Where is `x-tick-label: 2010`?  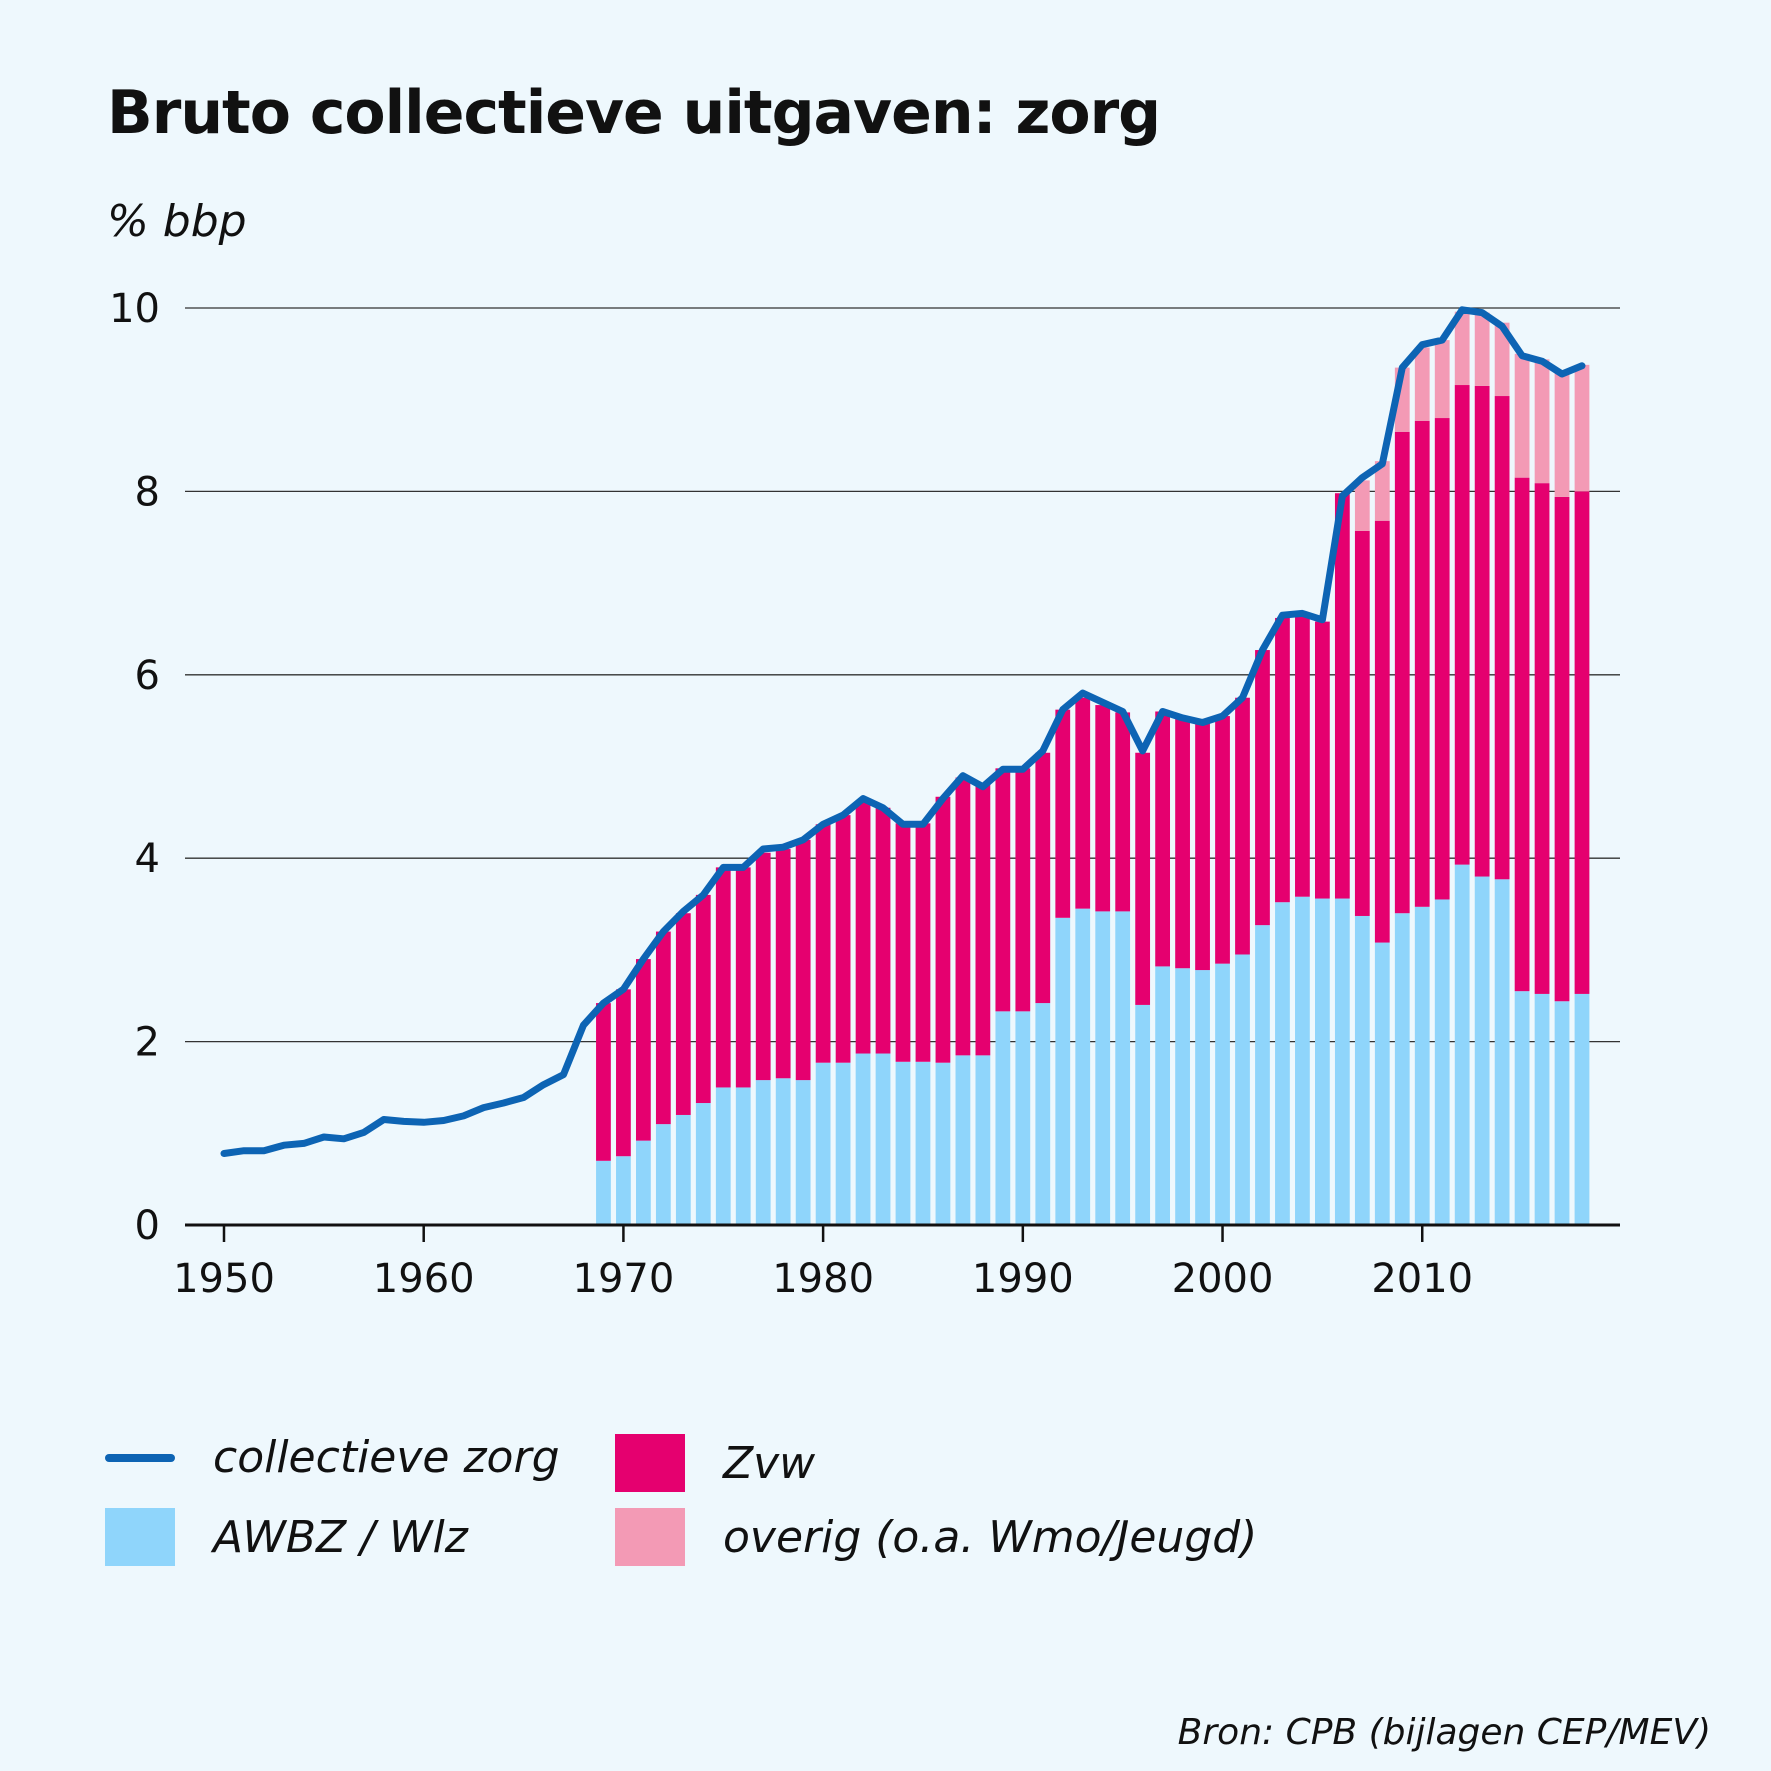 x-tick-label: 2010 is located at coordinates (1422, 1279).